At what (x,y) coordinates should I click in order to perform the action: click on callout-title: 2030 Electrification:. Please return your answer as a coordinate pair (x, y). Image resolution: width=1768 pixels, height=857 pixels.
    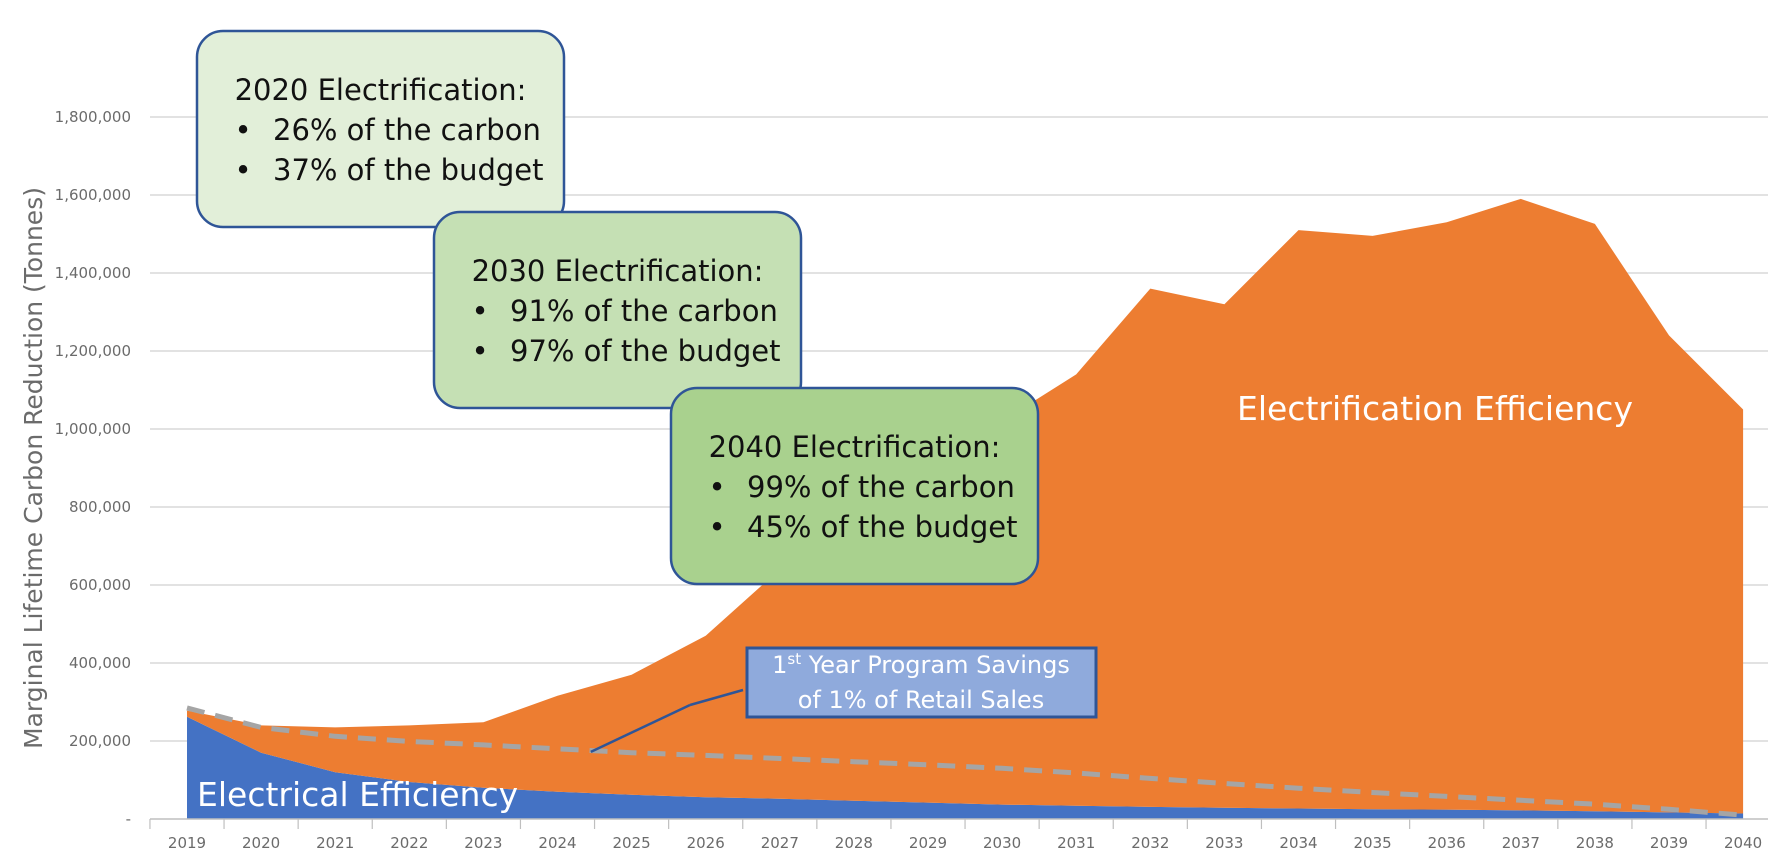
    Looking at the image, I should click on (618, 271).